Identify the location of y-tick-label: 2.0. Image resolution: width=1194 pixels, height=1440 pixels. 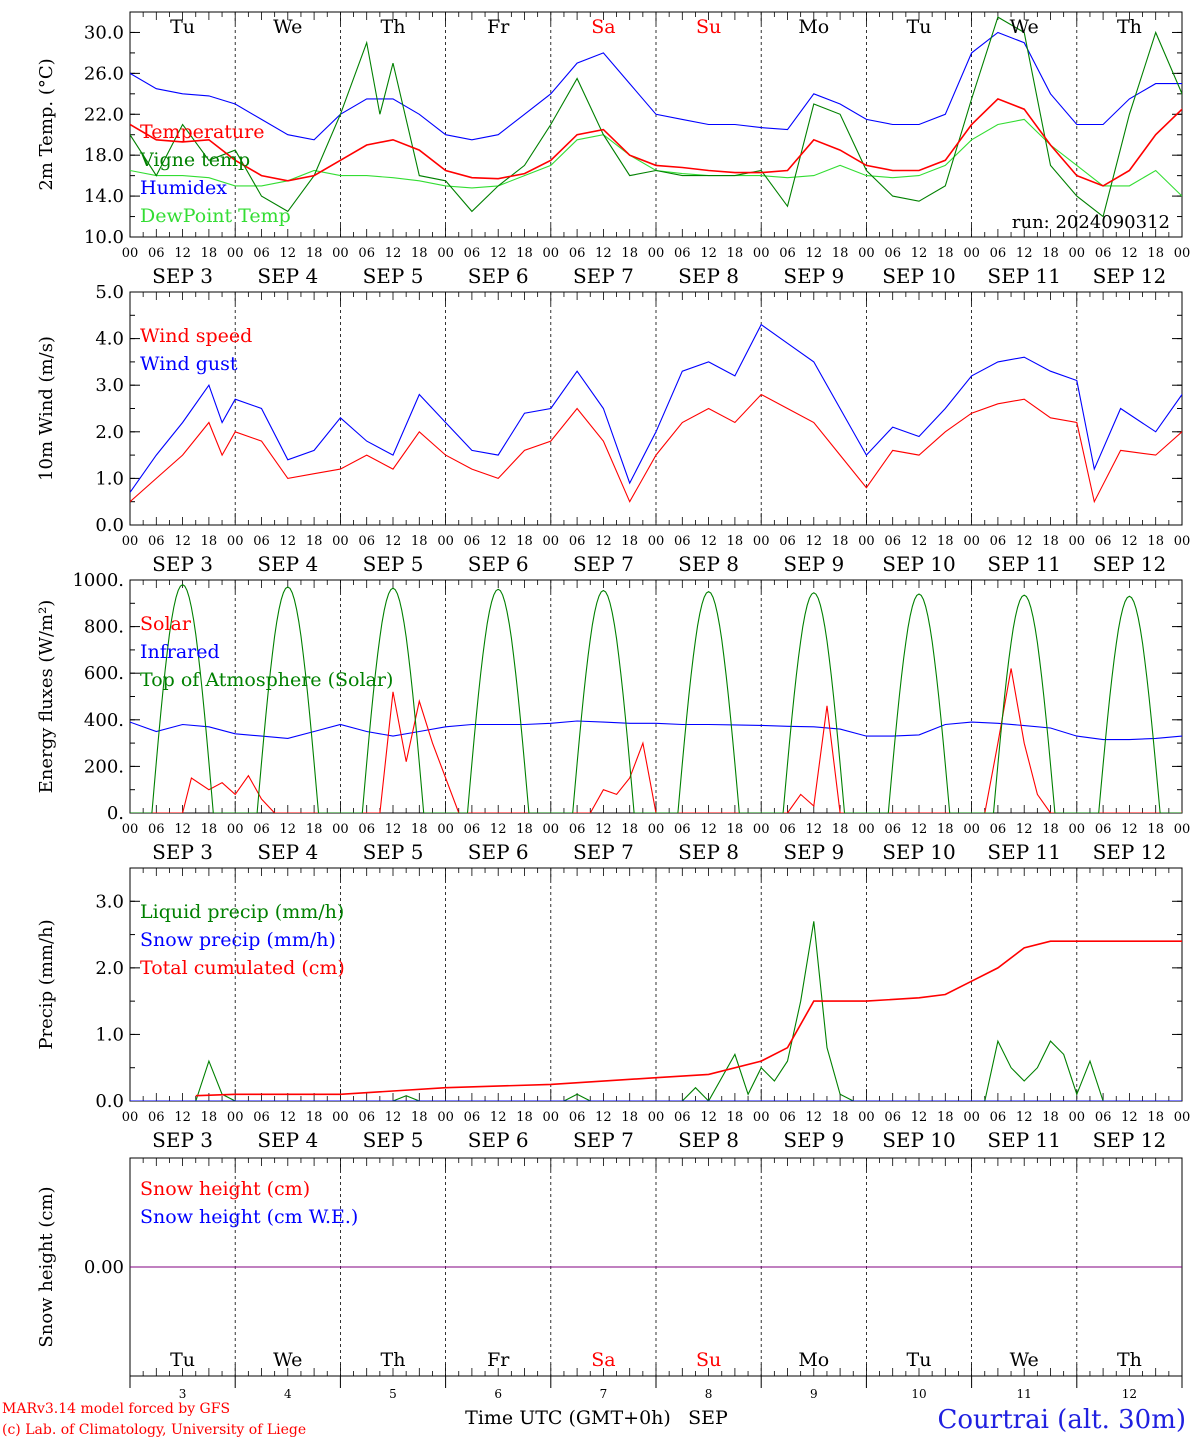
(109, 968).